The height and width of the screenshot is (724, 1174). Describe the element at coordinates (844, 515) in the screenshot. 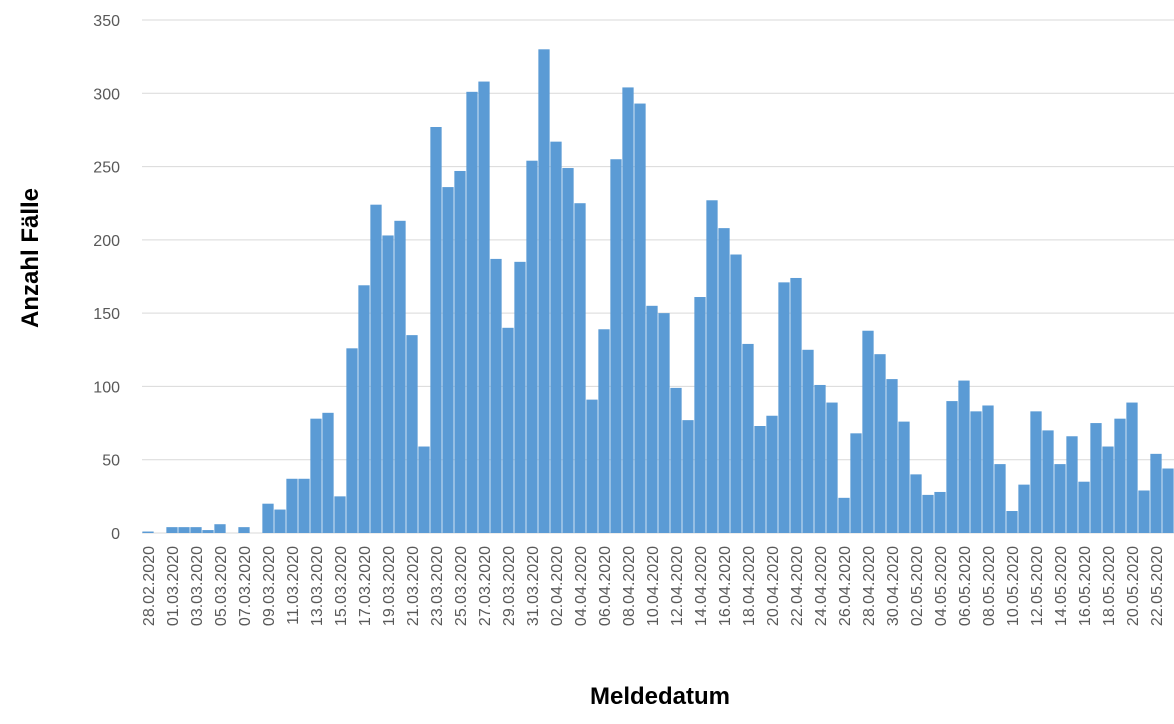

I see `bar-26.04.2020` at that location.